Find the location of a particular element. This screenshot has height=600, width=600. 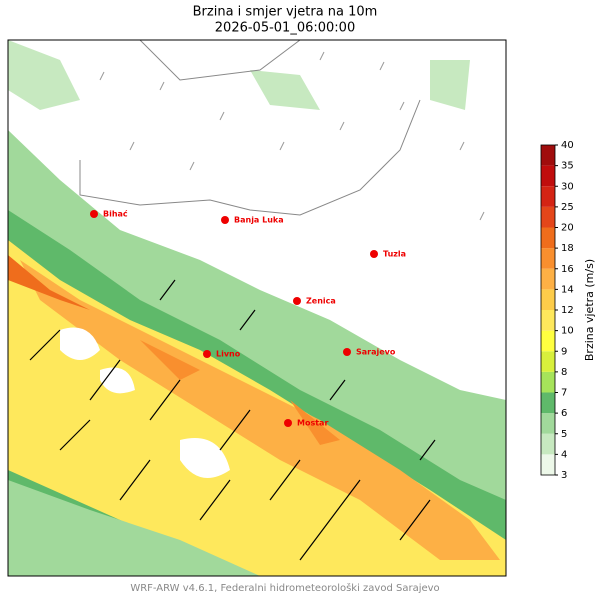

colorbar-tick-label: 14 is located at coordinates (567, 289).